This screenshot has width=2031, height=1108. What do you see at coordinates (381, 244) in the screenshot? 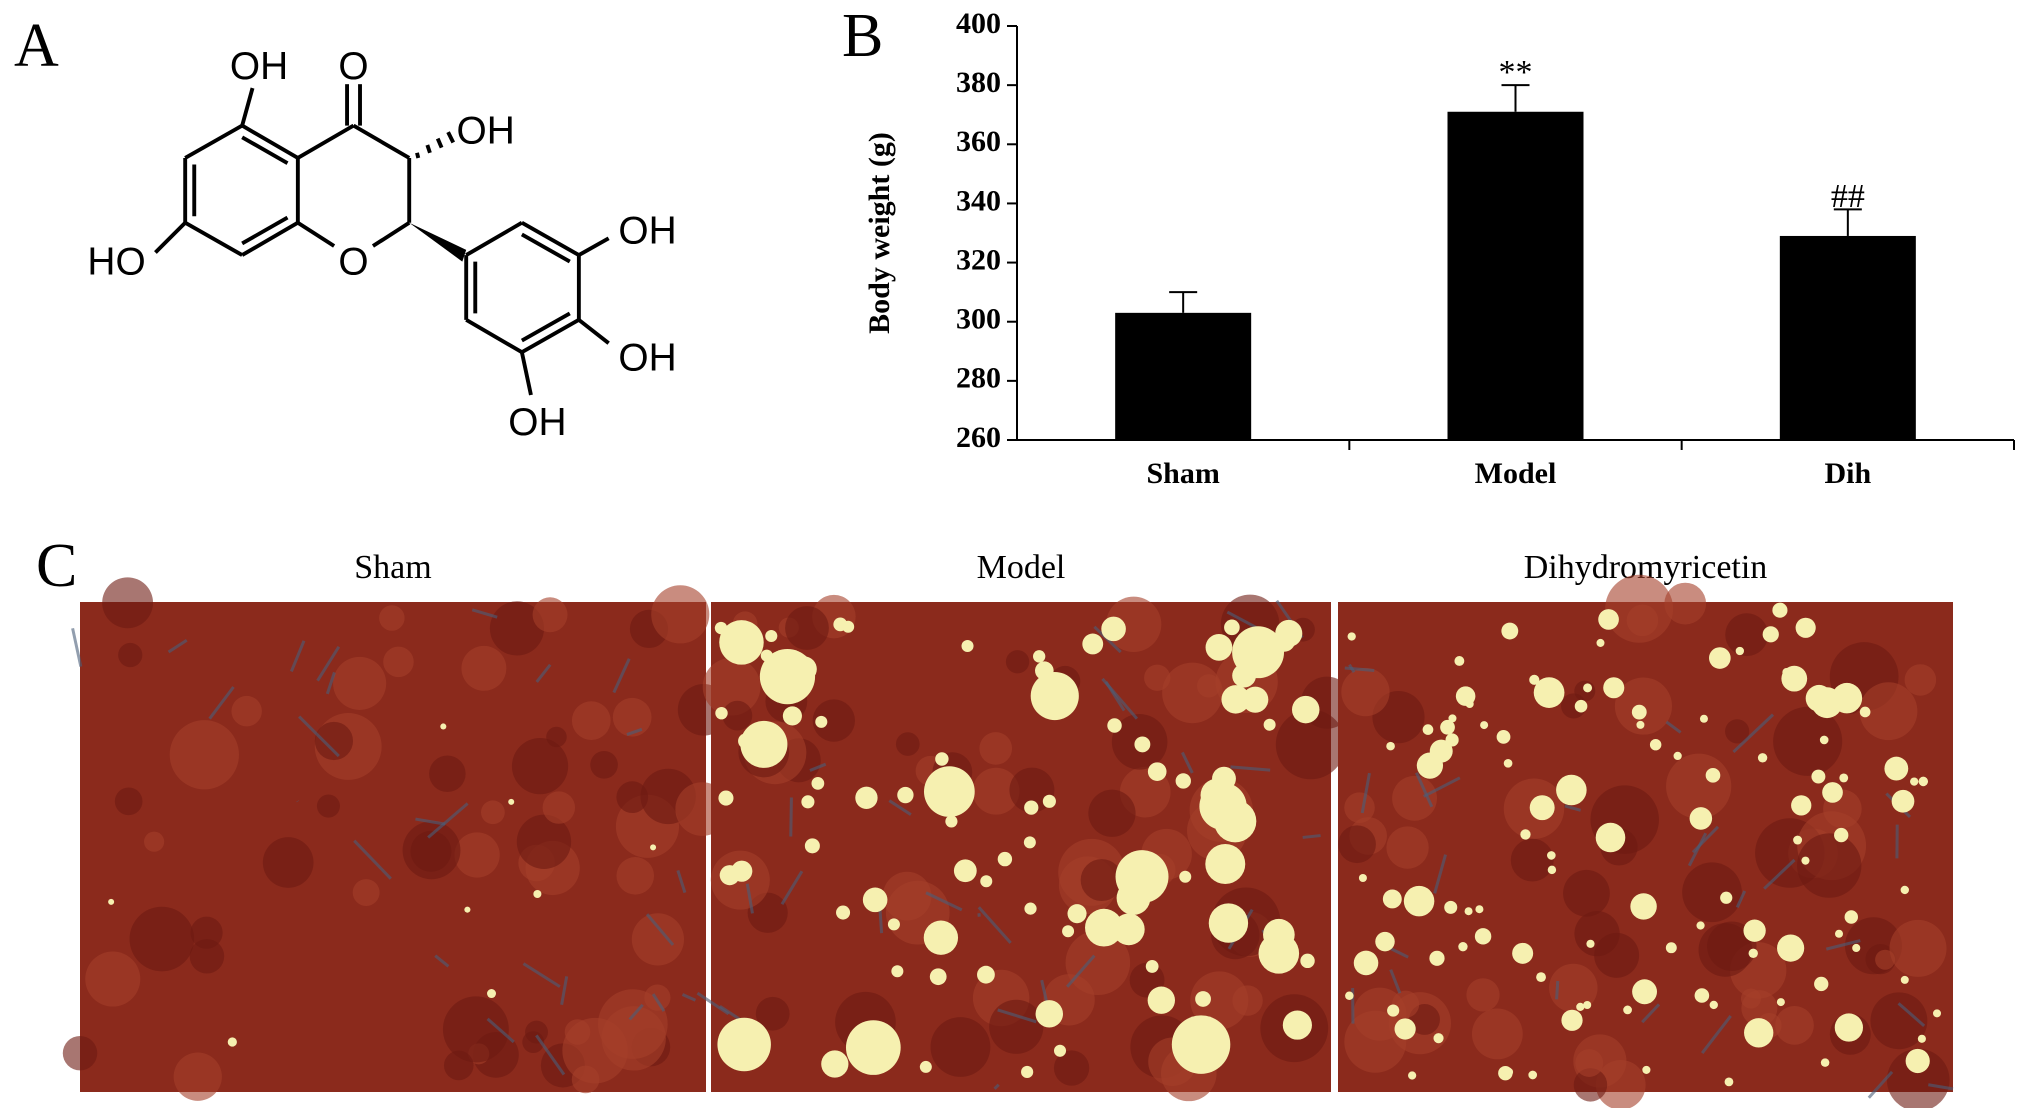
I see `chemical-structure: OH O OH HO O OH OH OH` at bounding box center [381, 244].